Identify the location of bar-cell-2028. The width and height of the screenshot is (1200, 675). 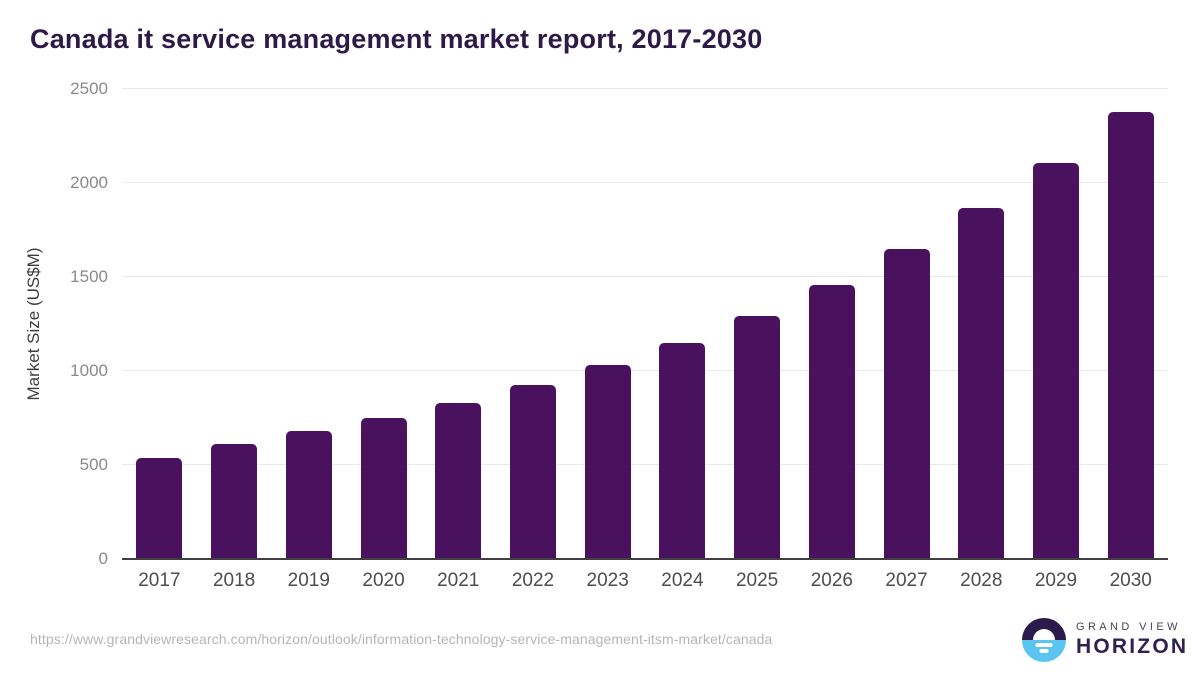
(981, 324).